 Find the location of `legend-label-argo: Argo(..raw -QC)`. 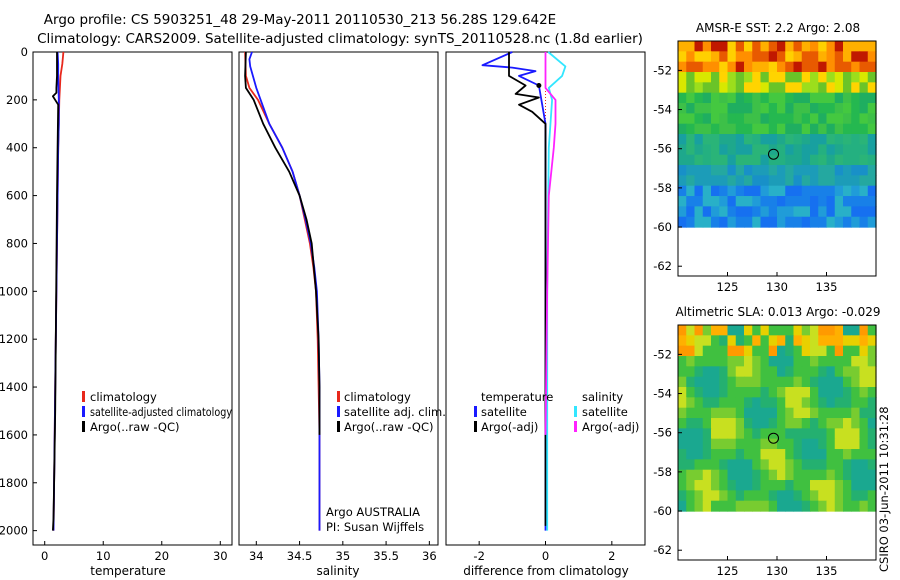

legend-label-argo: Argo(..raw -QC) is located at coordinates (135, 427).